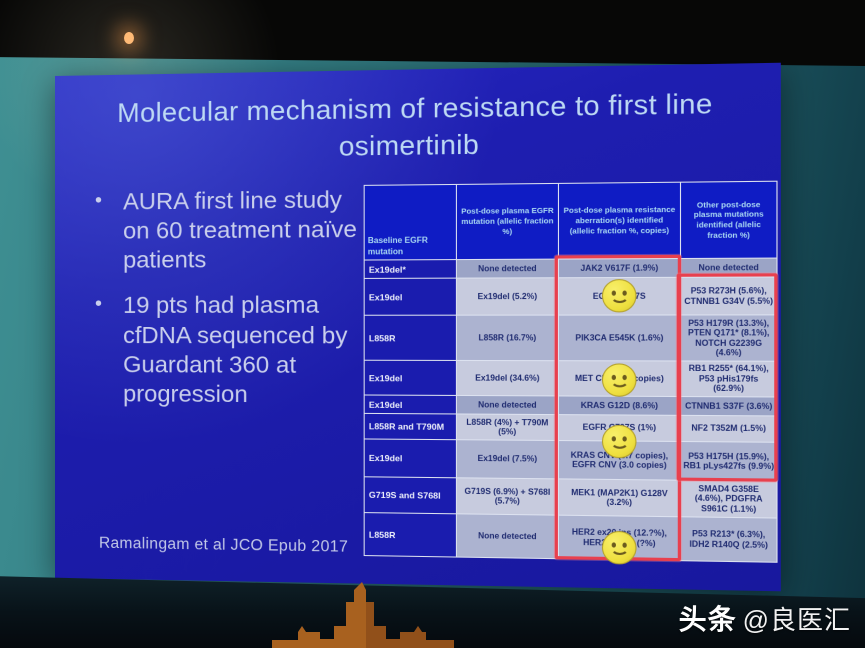 This screenshot has width=865, height=648. Describe the element at coordinates (619, 268) in the screenshot. I see `cell-resistance-aberration: JAK2 V617F (1.9%)` at that location.